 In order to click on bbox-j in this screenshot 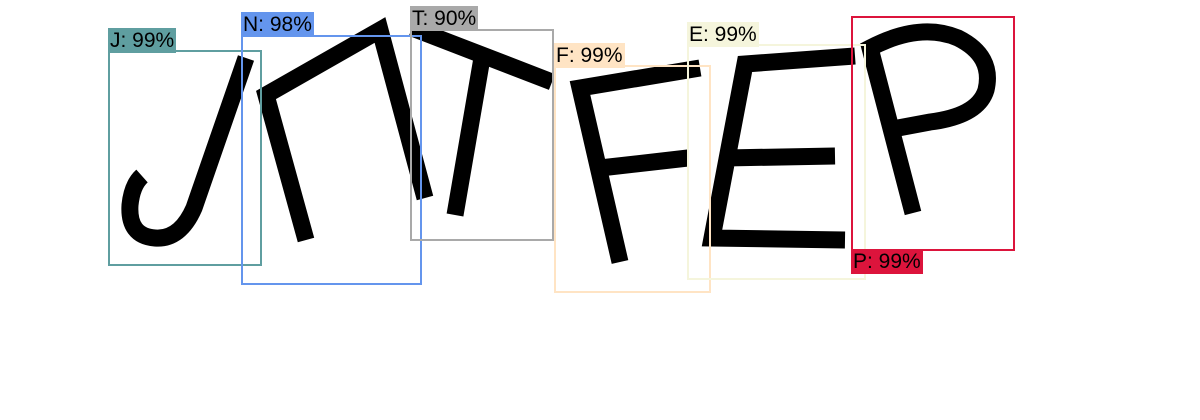, I will do `click(185, 158)`.